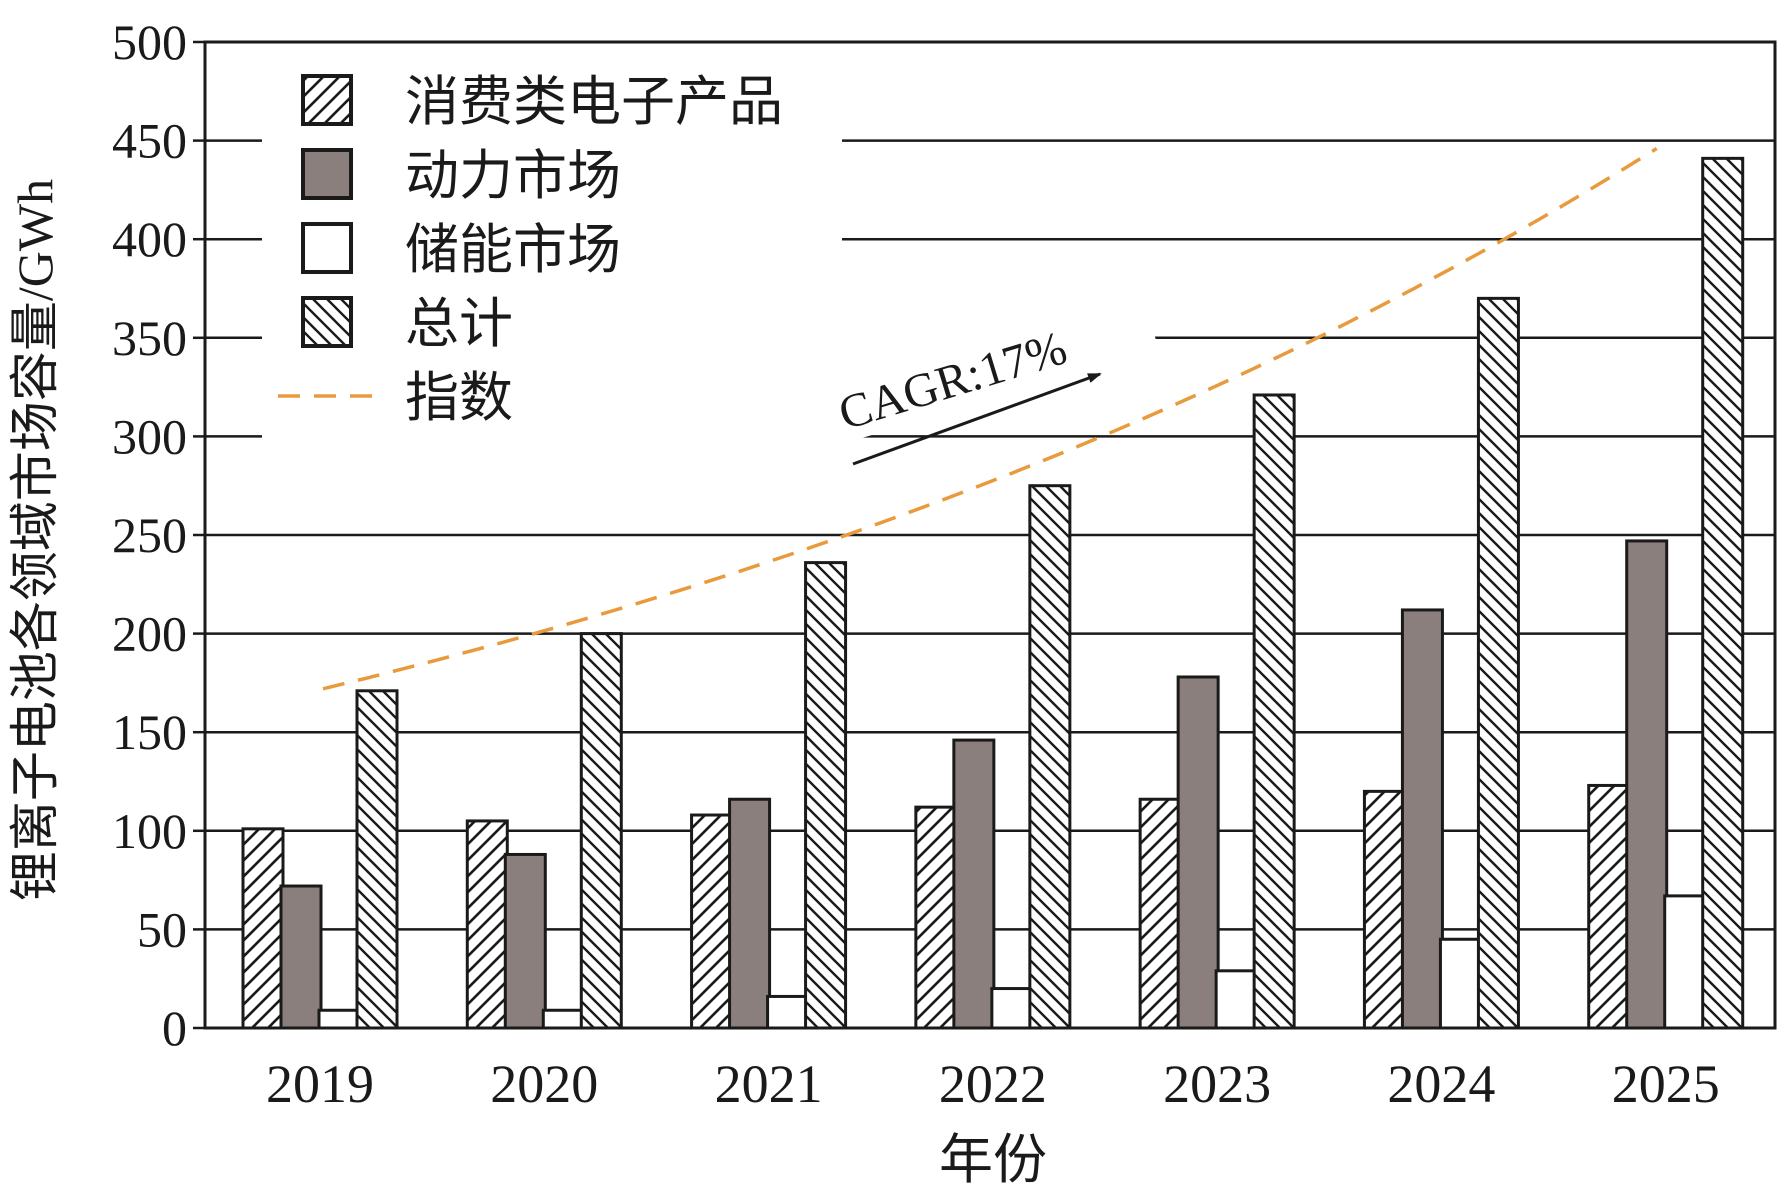 The image size is (1785, 1193). Describe the element at coordinates (301, 957) in the screenshot. I see `bar-1-2019` at that location.